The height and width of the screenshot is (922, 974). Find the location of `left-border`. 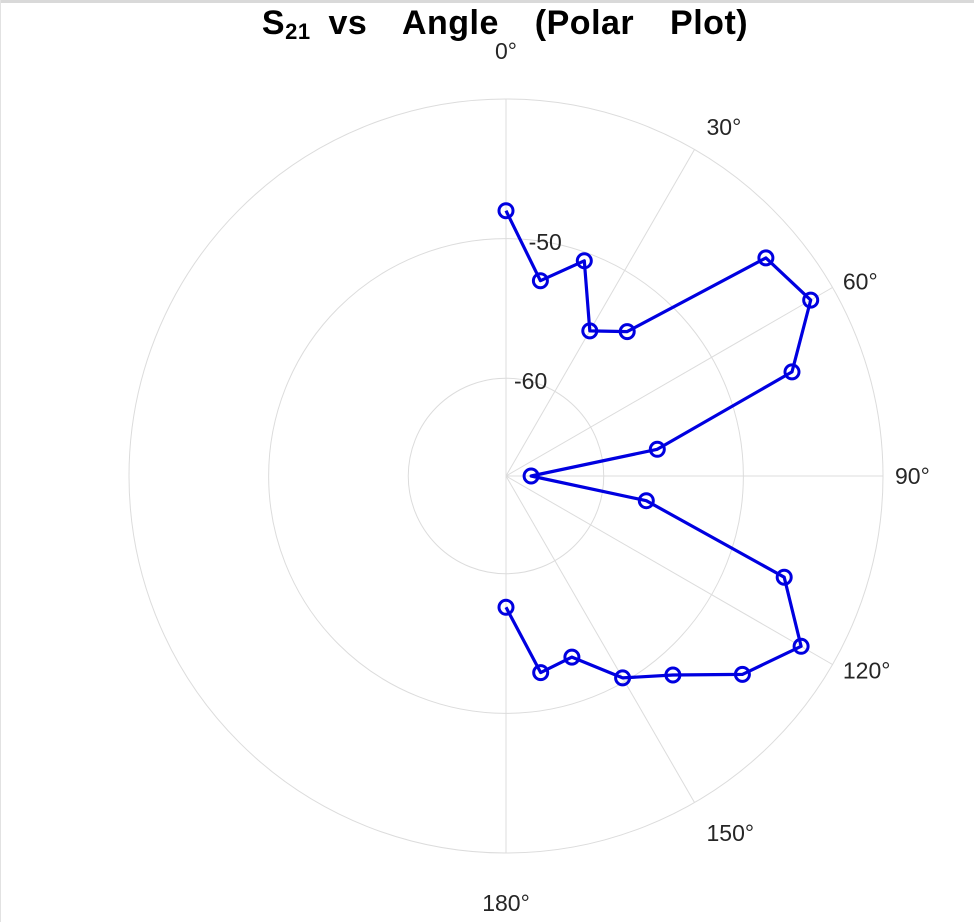

left-border is located at coordinates (0, 461).